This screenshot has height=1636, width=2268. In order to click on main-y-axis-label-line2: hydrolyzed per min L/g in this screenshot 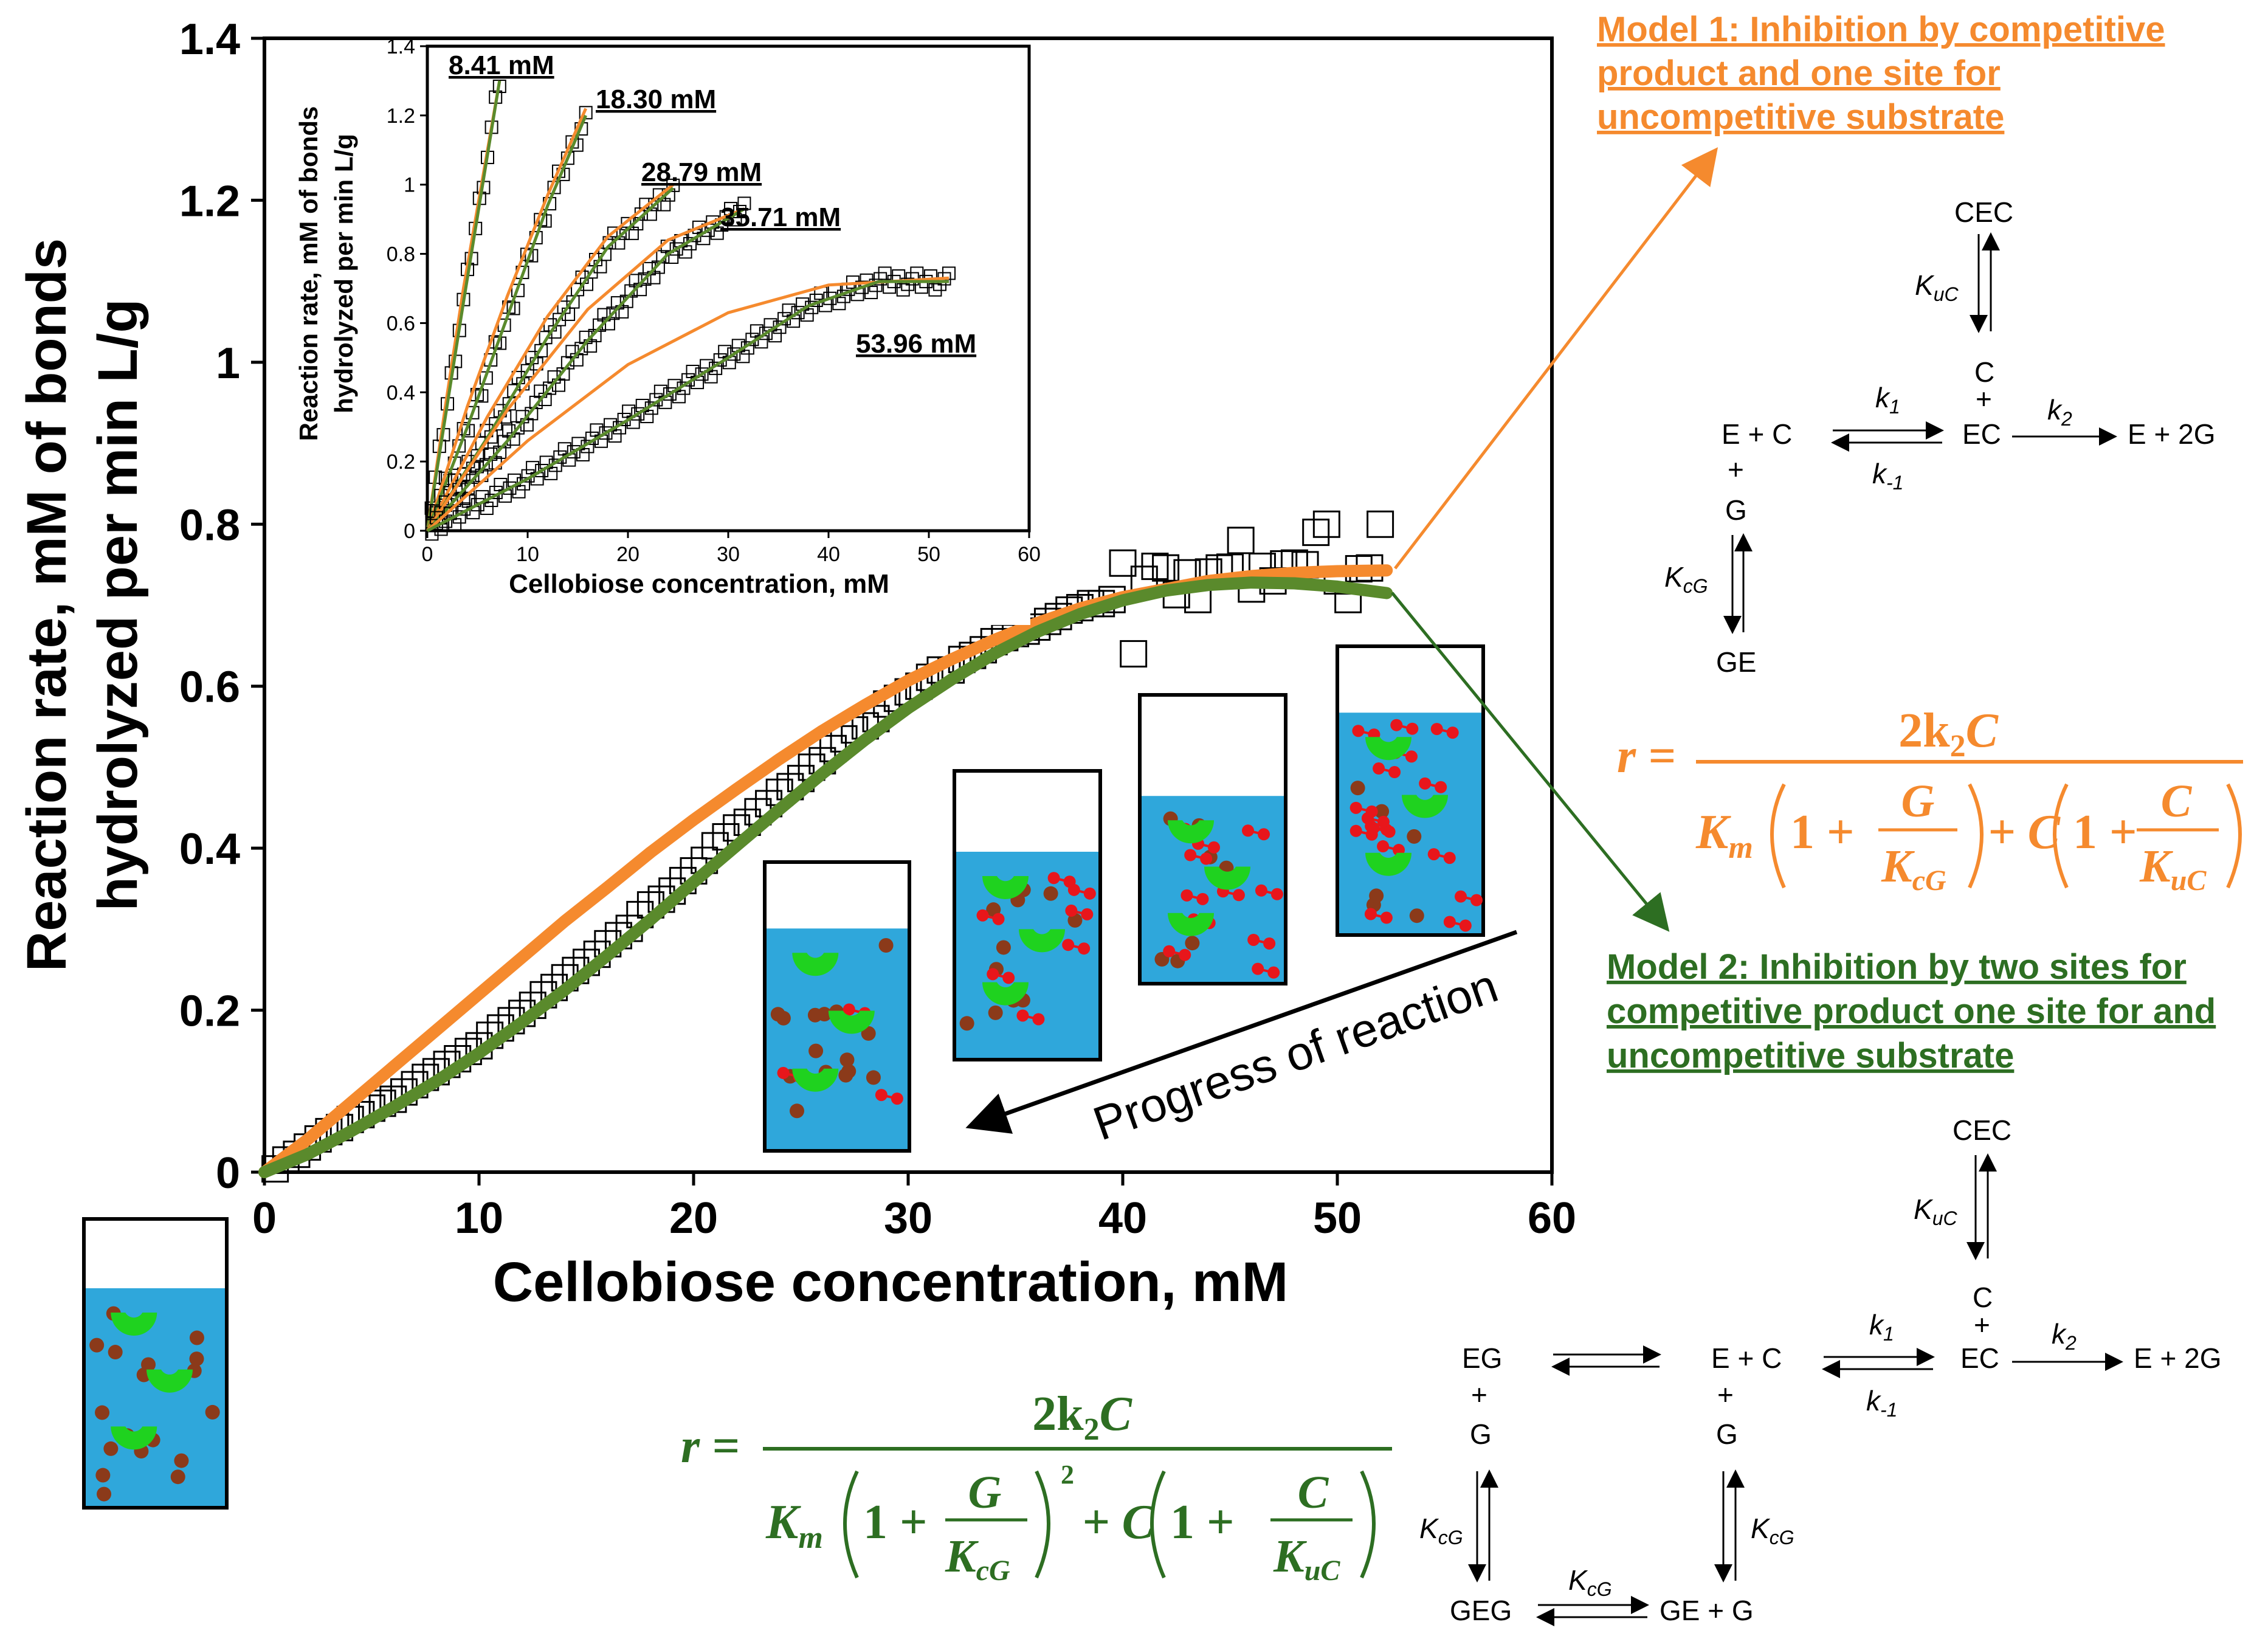, I will do `click(118, 605)`.